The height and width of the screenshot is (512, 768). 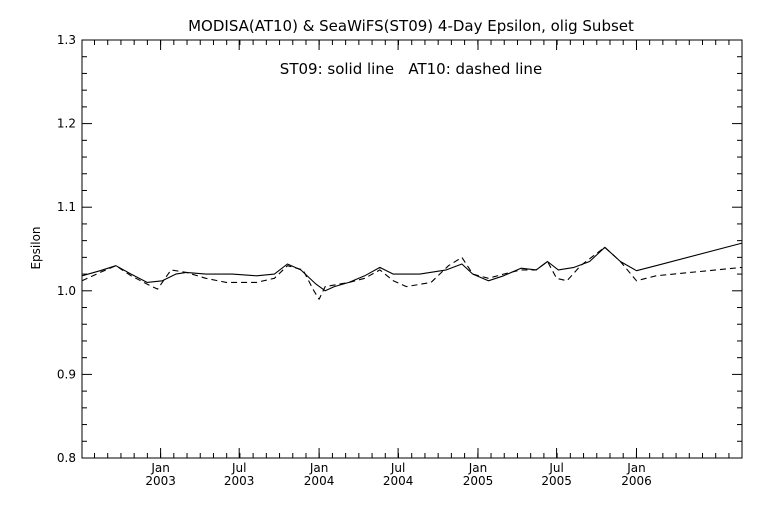 I want to click on x-tick-year-label: 2006, so click(x=636, y=481).